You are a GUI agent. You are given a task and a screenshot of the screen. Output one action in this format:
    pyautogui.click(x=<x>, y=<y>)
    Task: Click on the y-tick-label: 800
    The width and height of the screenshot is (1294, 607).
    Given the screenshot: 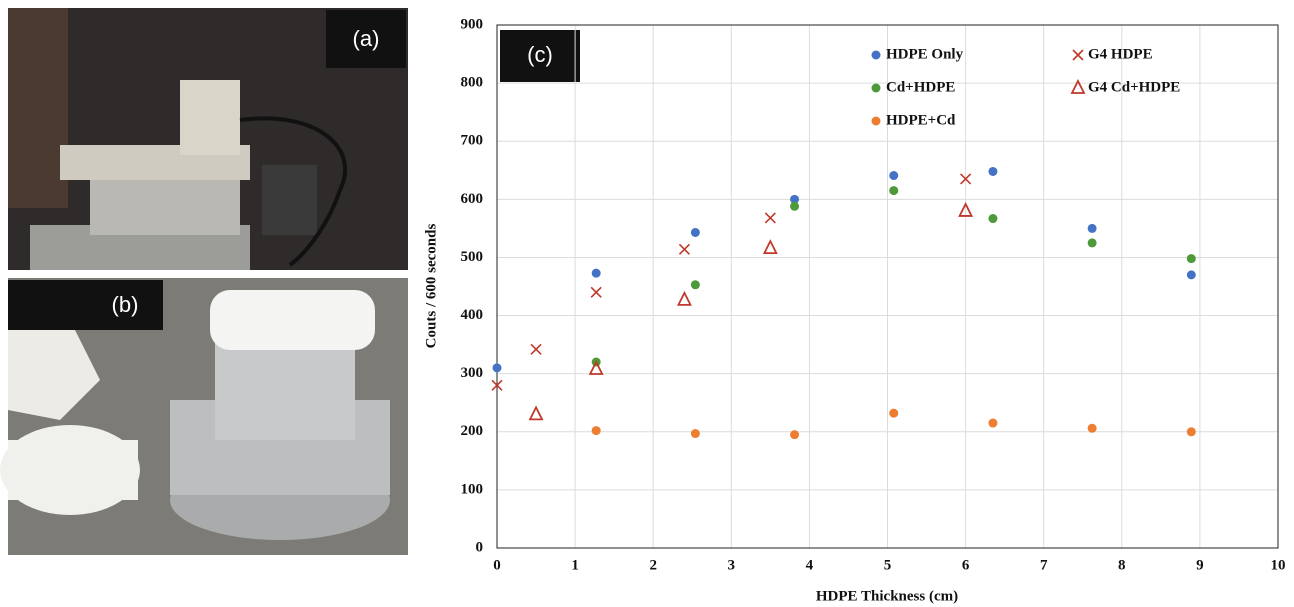 What is the action you would take?
    pyautogui.click(x=472, y=83)
    